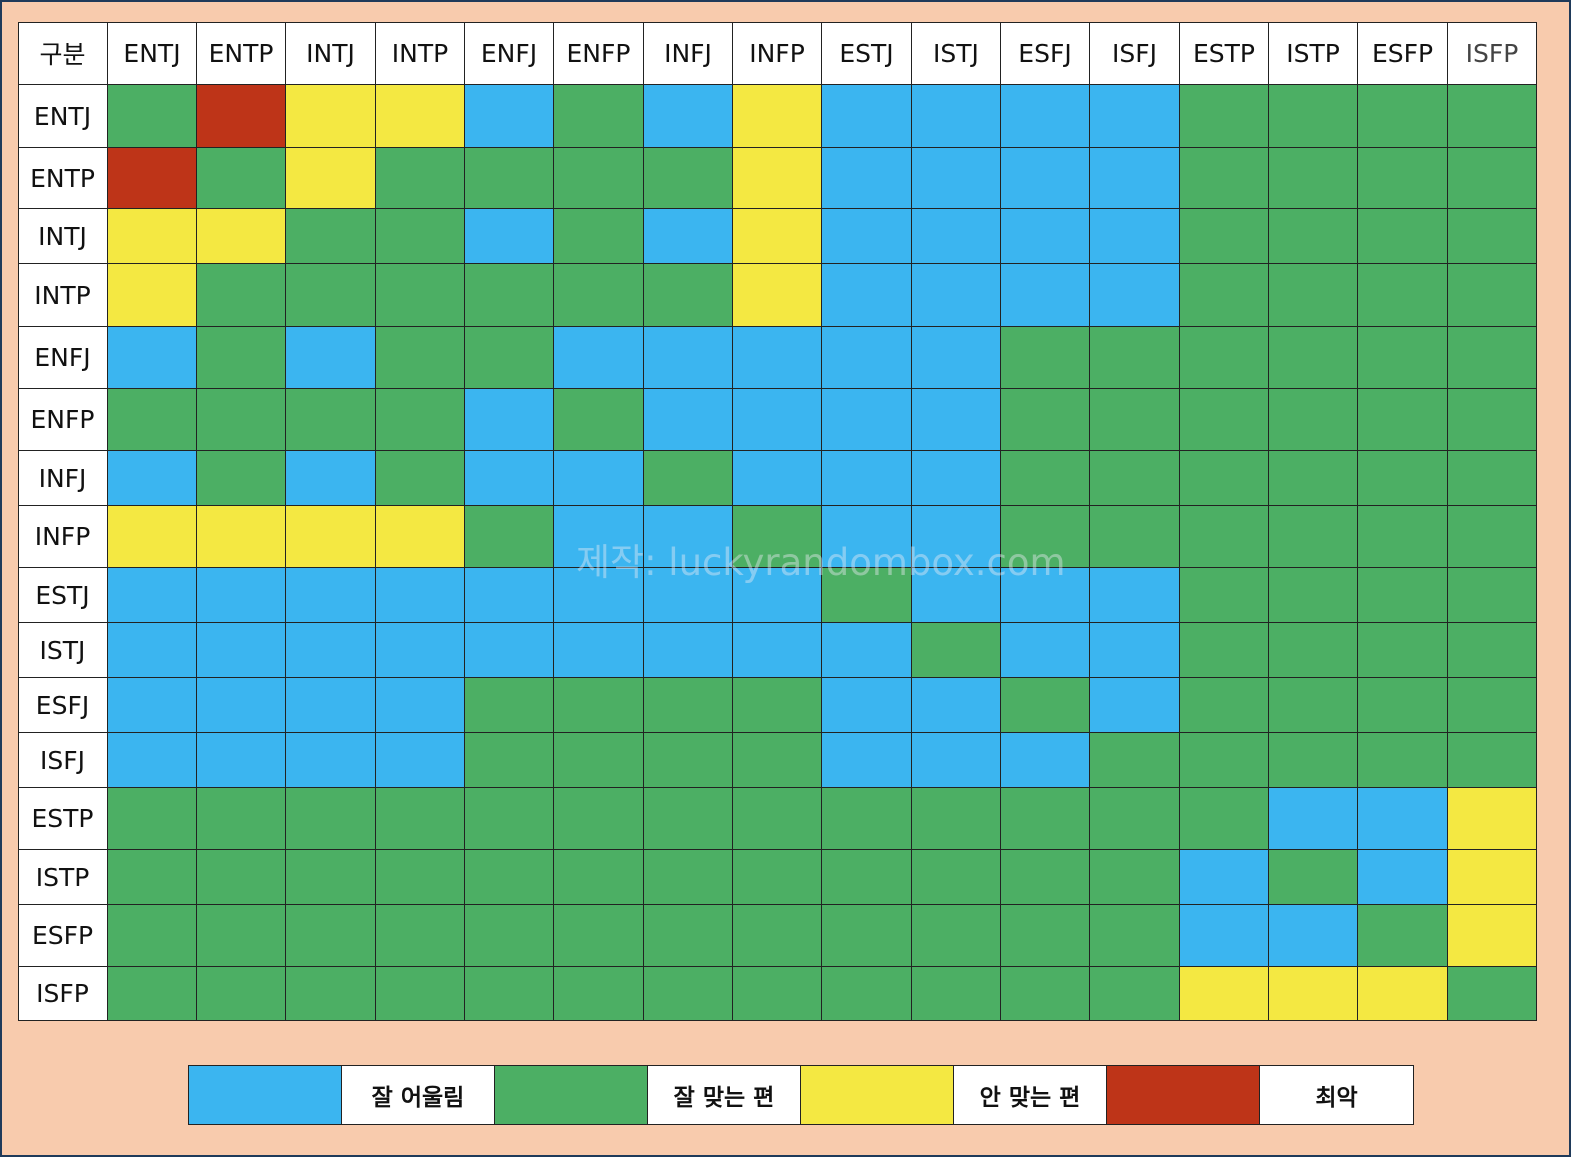  I want to click on heatmap-cell-intj-esfj, so click(1045, 236).